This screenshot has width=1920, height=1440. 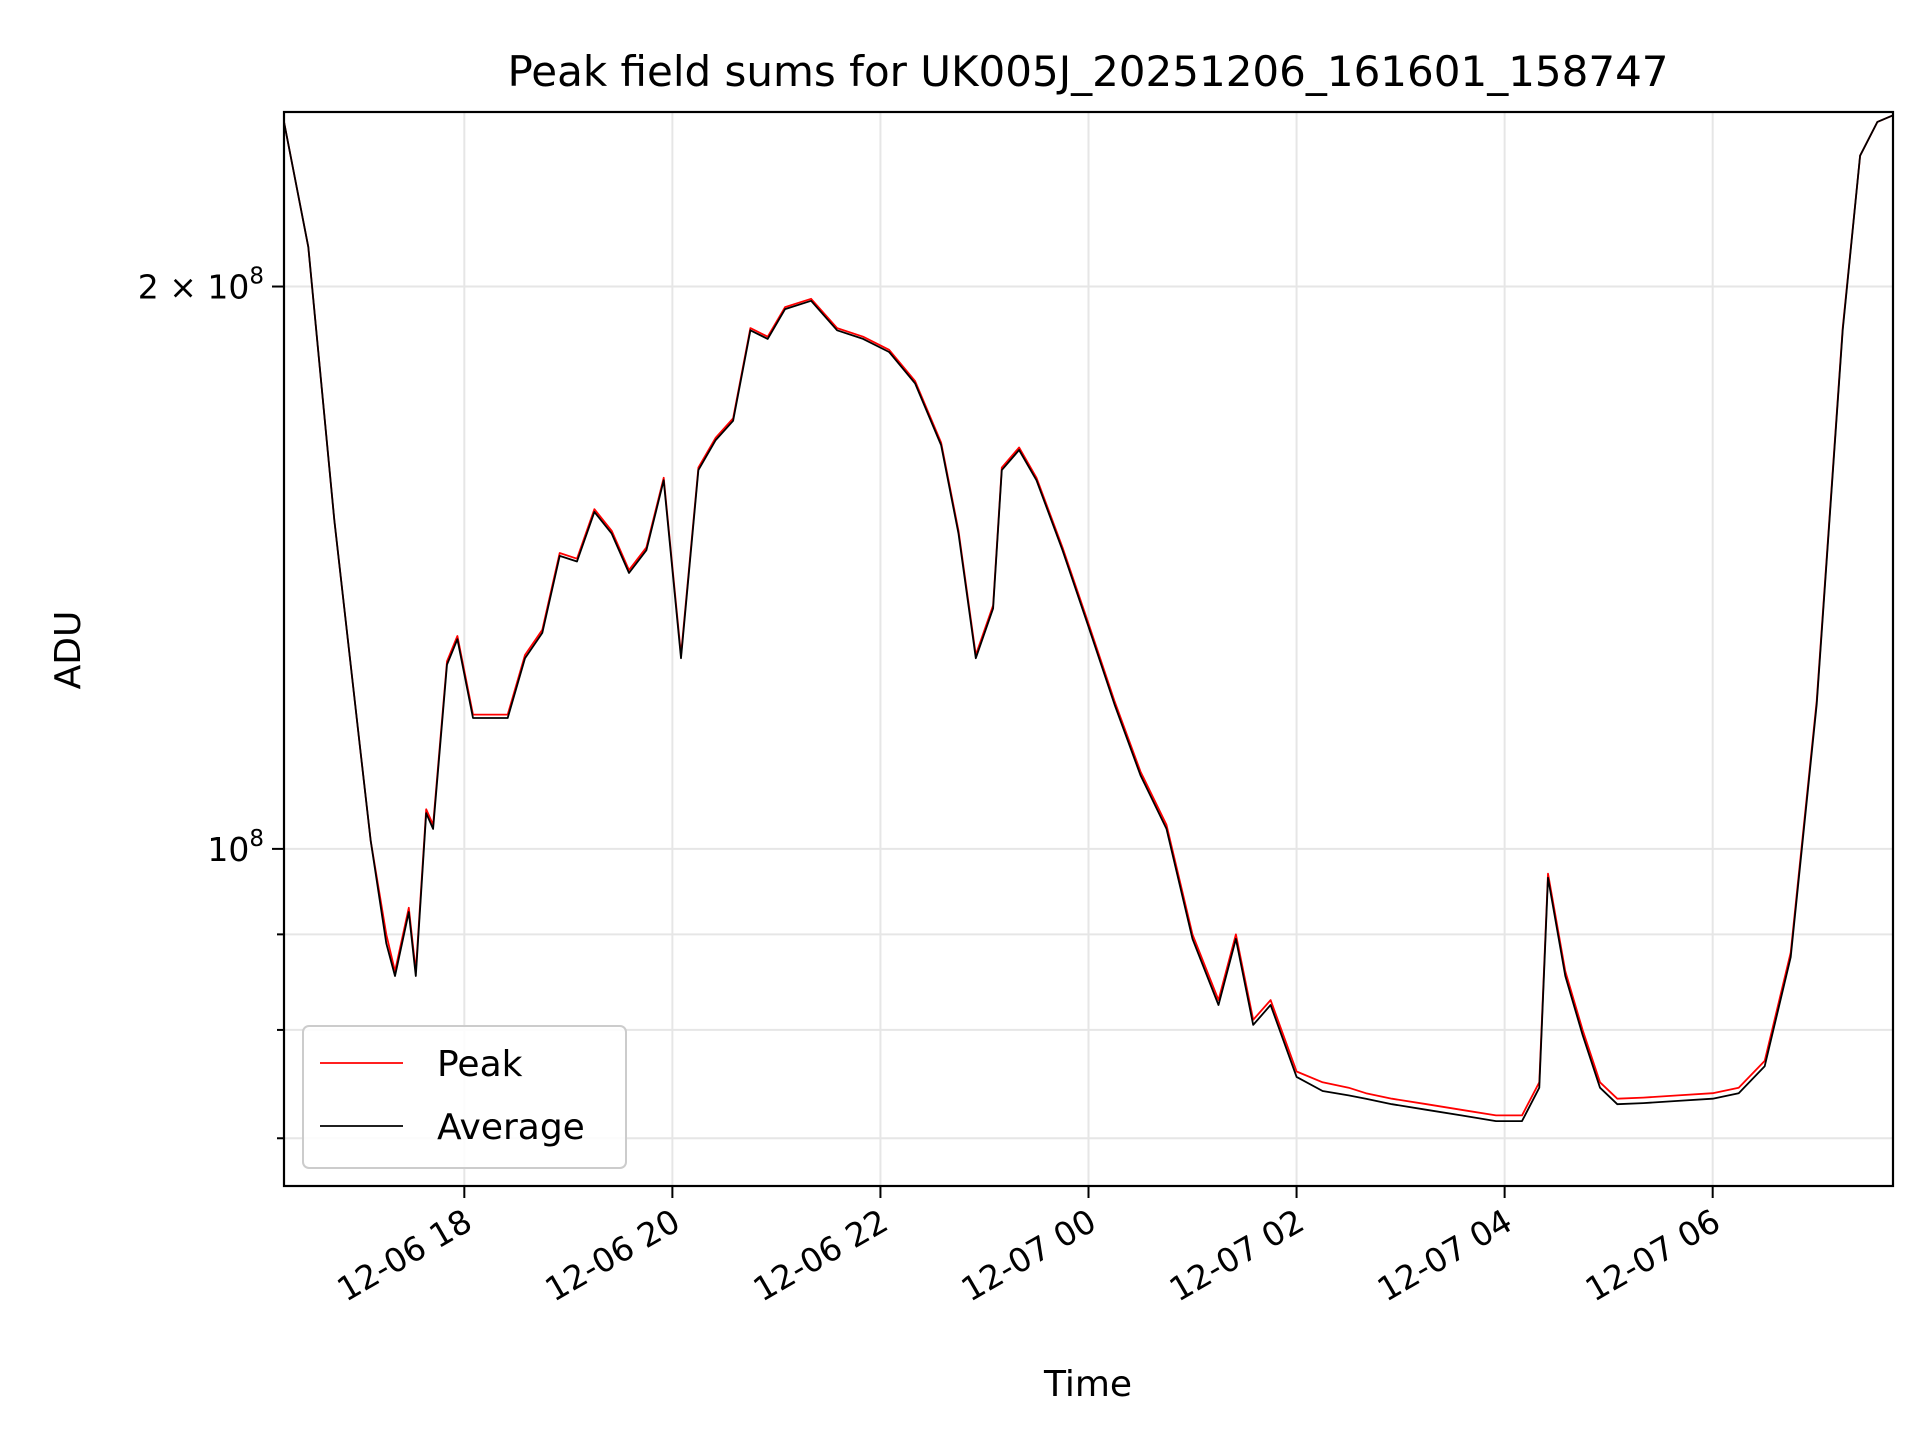 I want to click on y-tick-label: 2 × 108, so click(x=201, y=285).